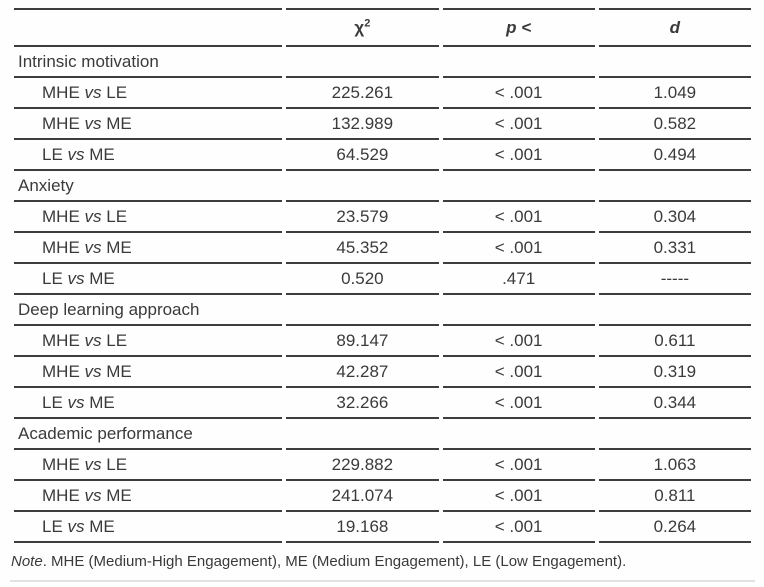 This screenshot has height=587, width=764. I want to click on table-row: MHE vs ME 45.352 < .001 0.331, so click(382, 248).